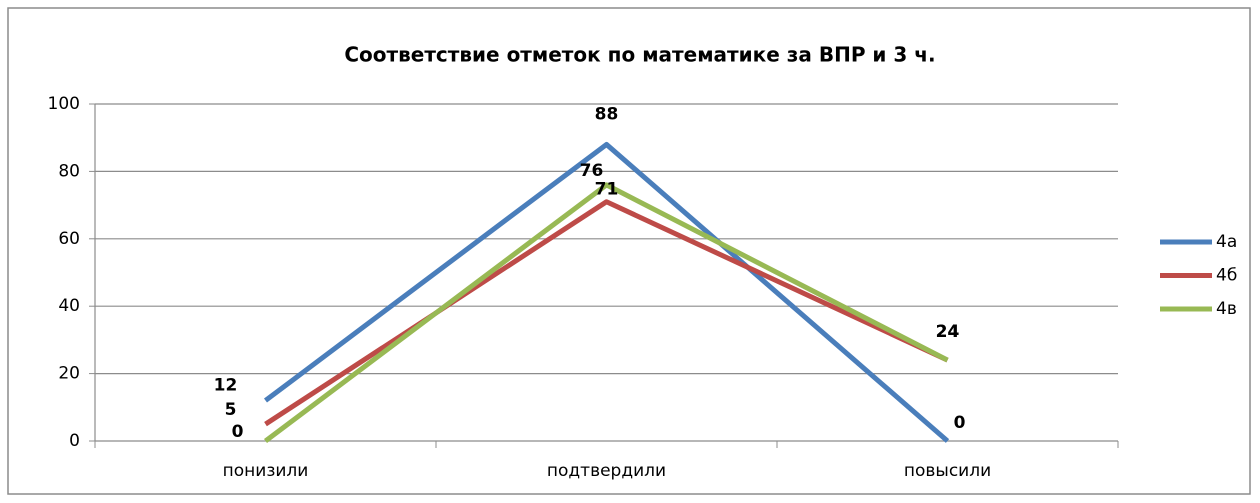  Describe the element at coordinates (74, 441) in the screenshot. I see `y-tick-label: 0` at that location.